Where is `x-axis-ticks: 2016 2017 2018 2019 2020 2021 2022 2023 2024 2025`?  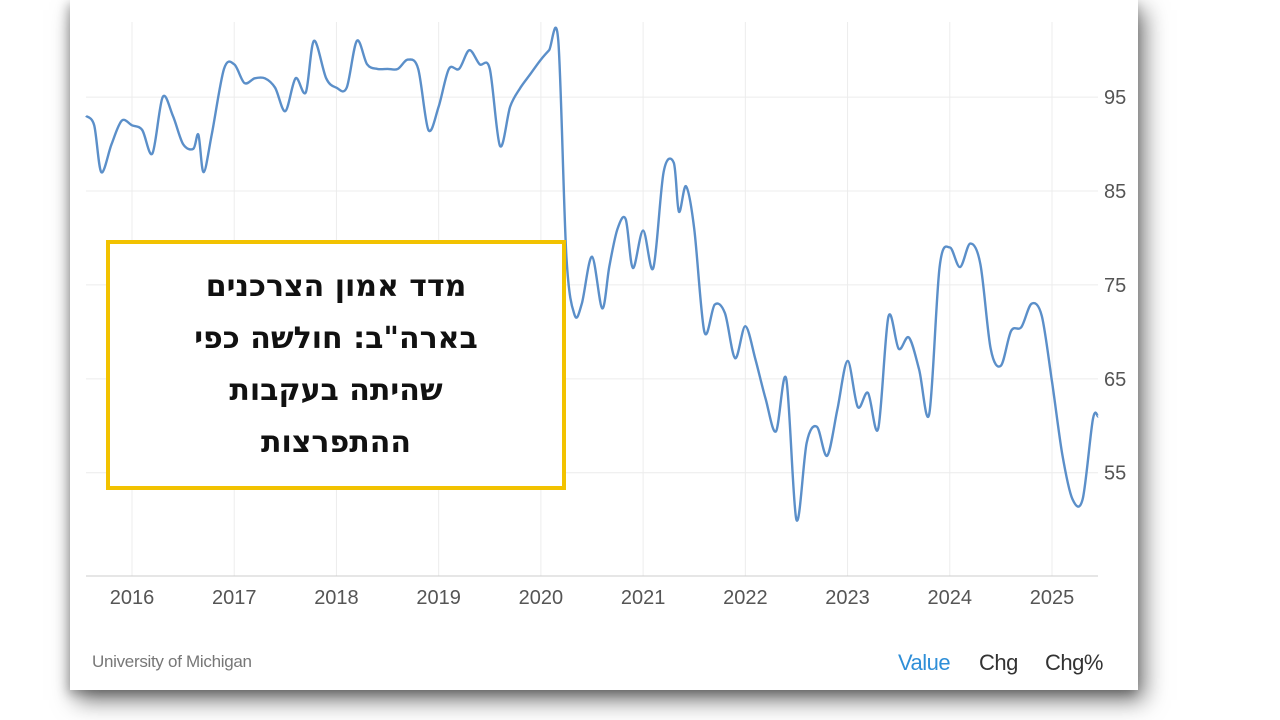 x-axis-ticks: 2016 2017 2018 2019 2020 2021 2022 2023 2024 2025 is located at coordinates (592, 598).